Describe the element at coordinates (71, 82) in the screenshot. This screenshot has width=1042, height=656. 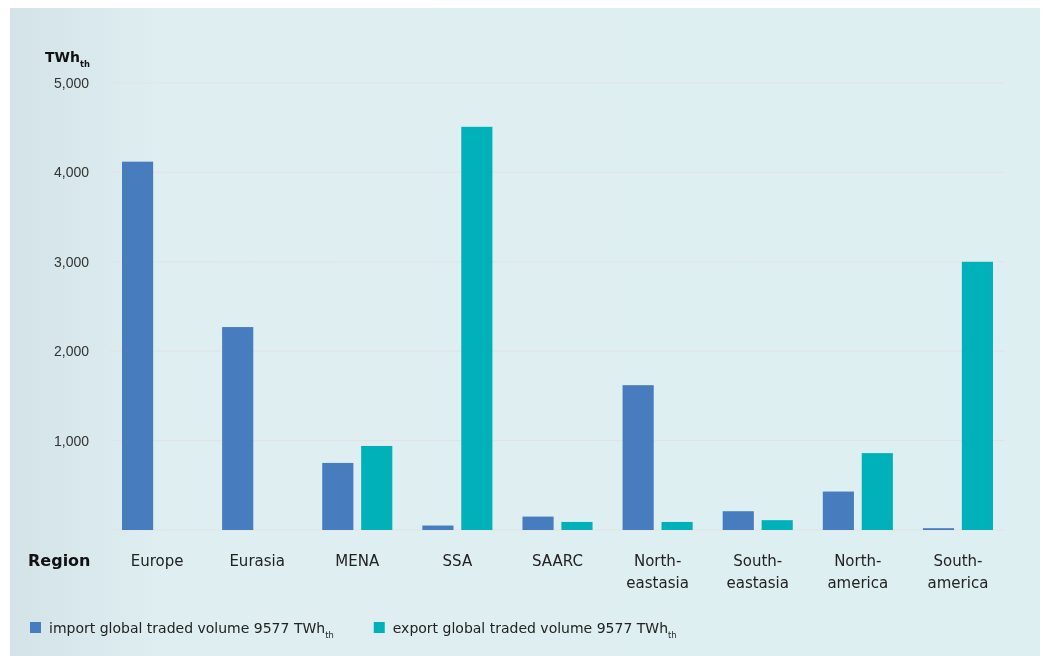
I see `y-tick-label: 5,000` at that location.